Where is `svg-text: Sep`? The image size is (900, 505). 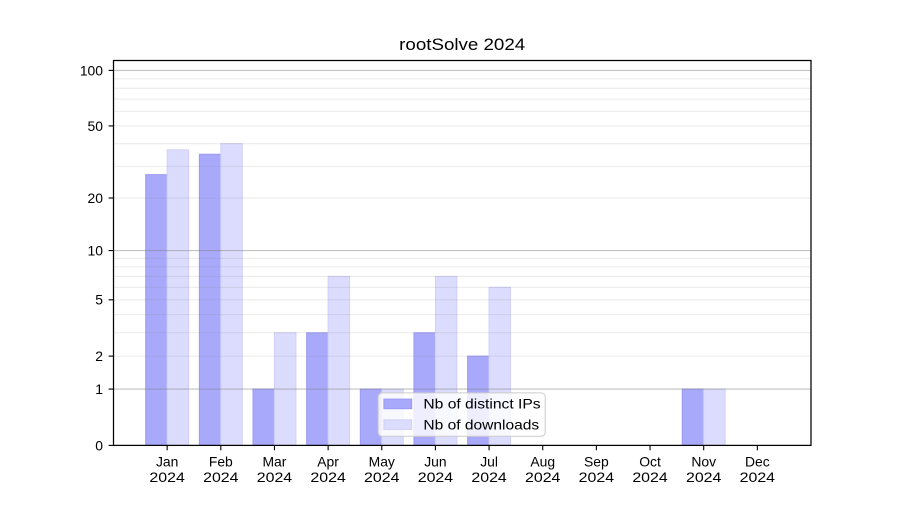 svg-text: Sep is located at coordinates (596, 462).